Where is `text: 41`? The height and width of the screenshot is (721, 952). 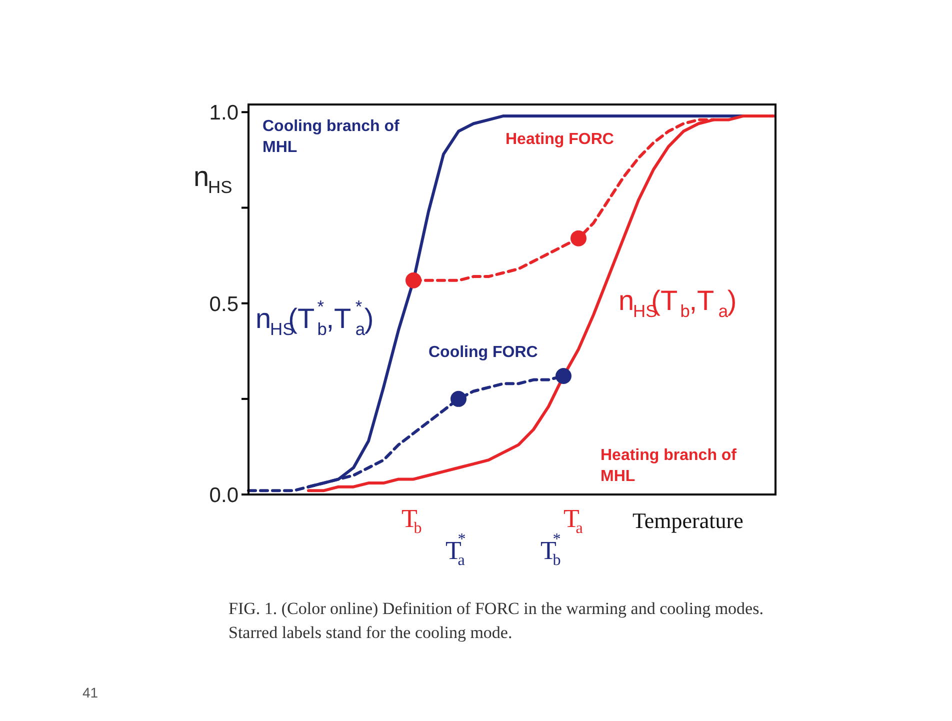
text: 41 is located at coordinates (90, 692).